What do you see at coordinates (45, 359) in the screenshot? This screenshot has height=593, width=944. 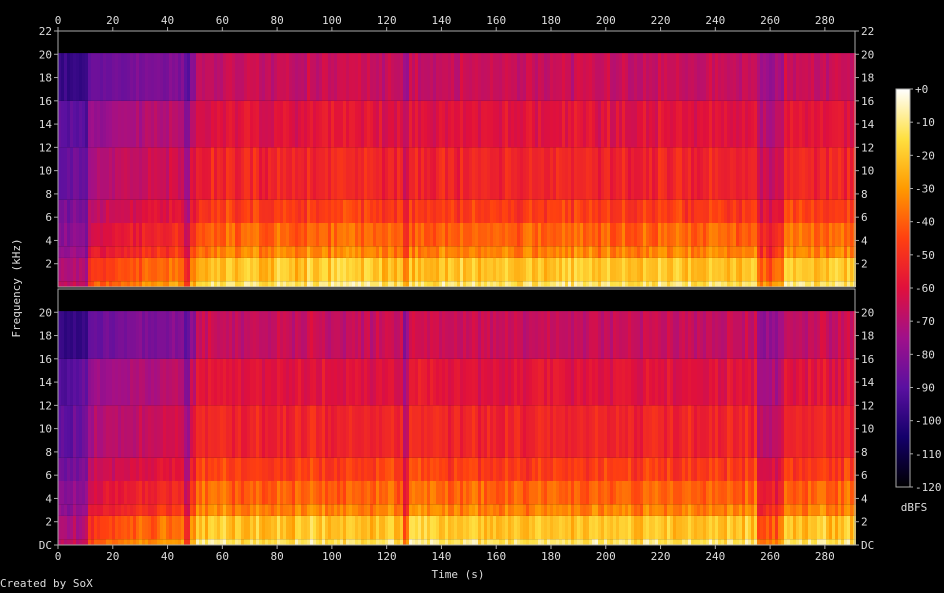 I see `y-tick-label-left: 16` at bounding box center [45, 359].